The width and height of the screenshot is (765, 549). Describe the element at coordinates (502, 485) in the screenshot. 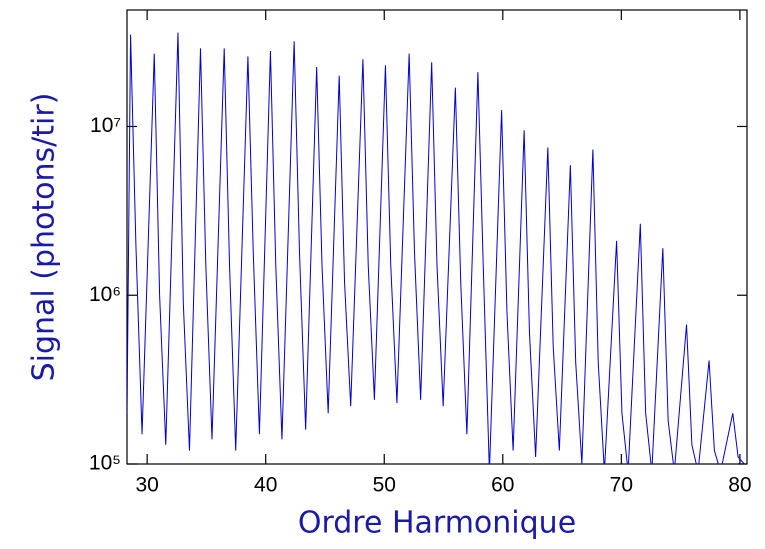

I see `x-tick-label: 60` at that location.